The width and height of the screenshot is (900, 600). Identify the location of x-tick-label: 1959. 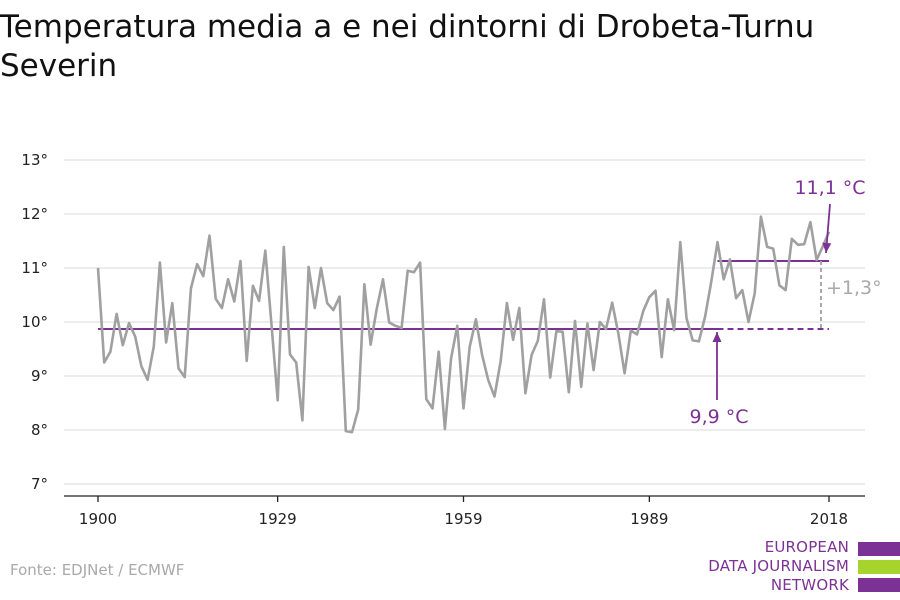
(463, 519).